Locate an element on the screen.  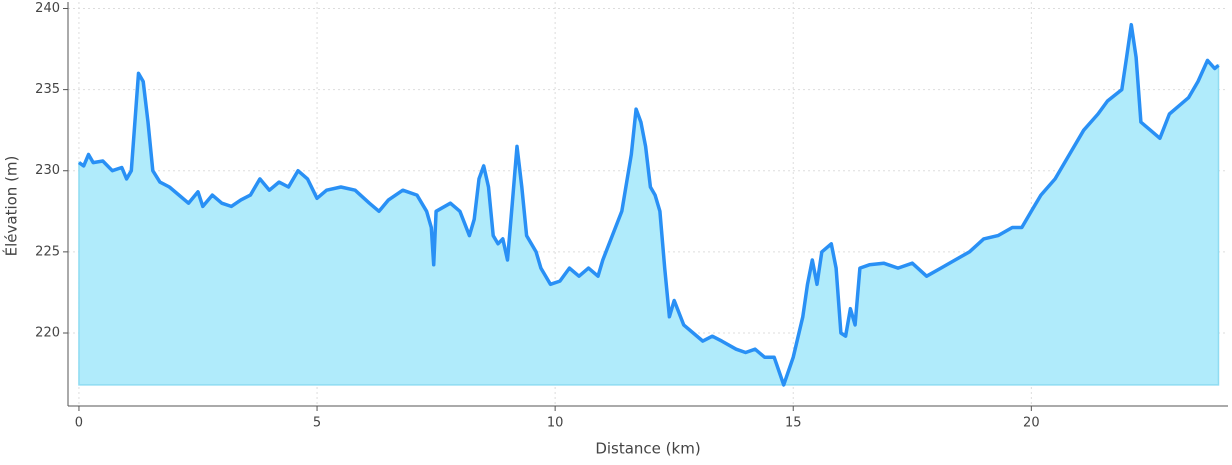
x-tick-label: 15 is located at coordinates (793, 423).